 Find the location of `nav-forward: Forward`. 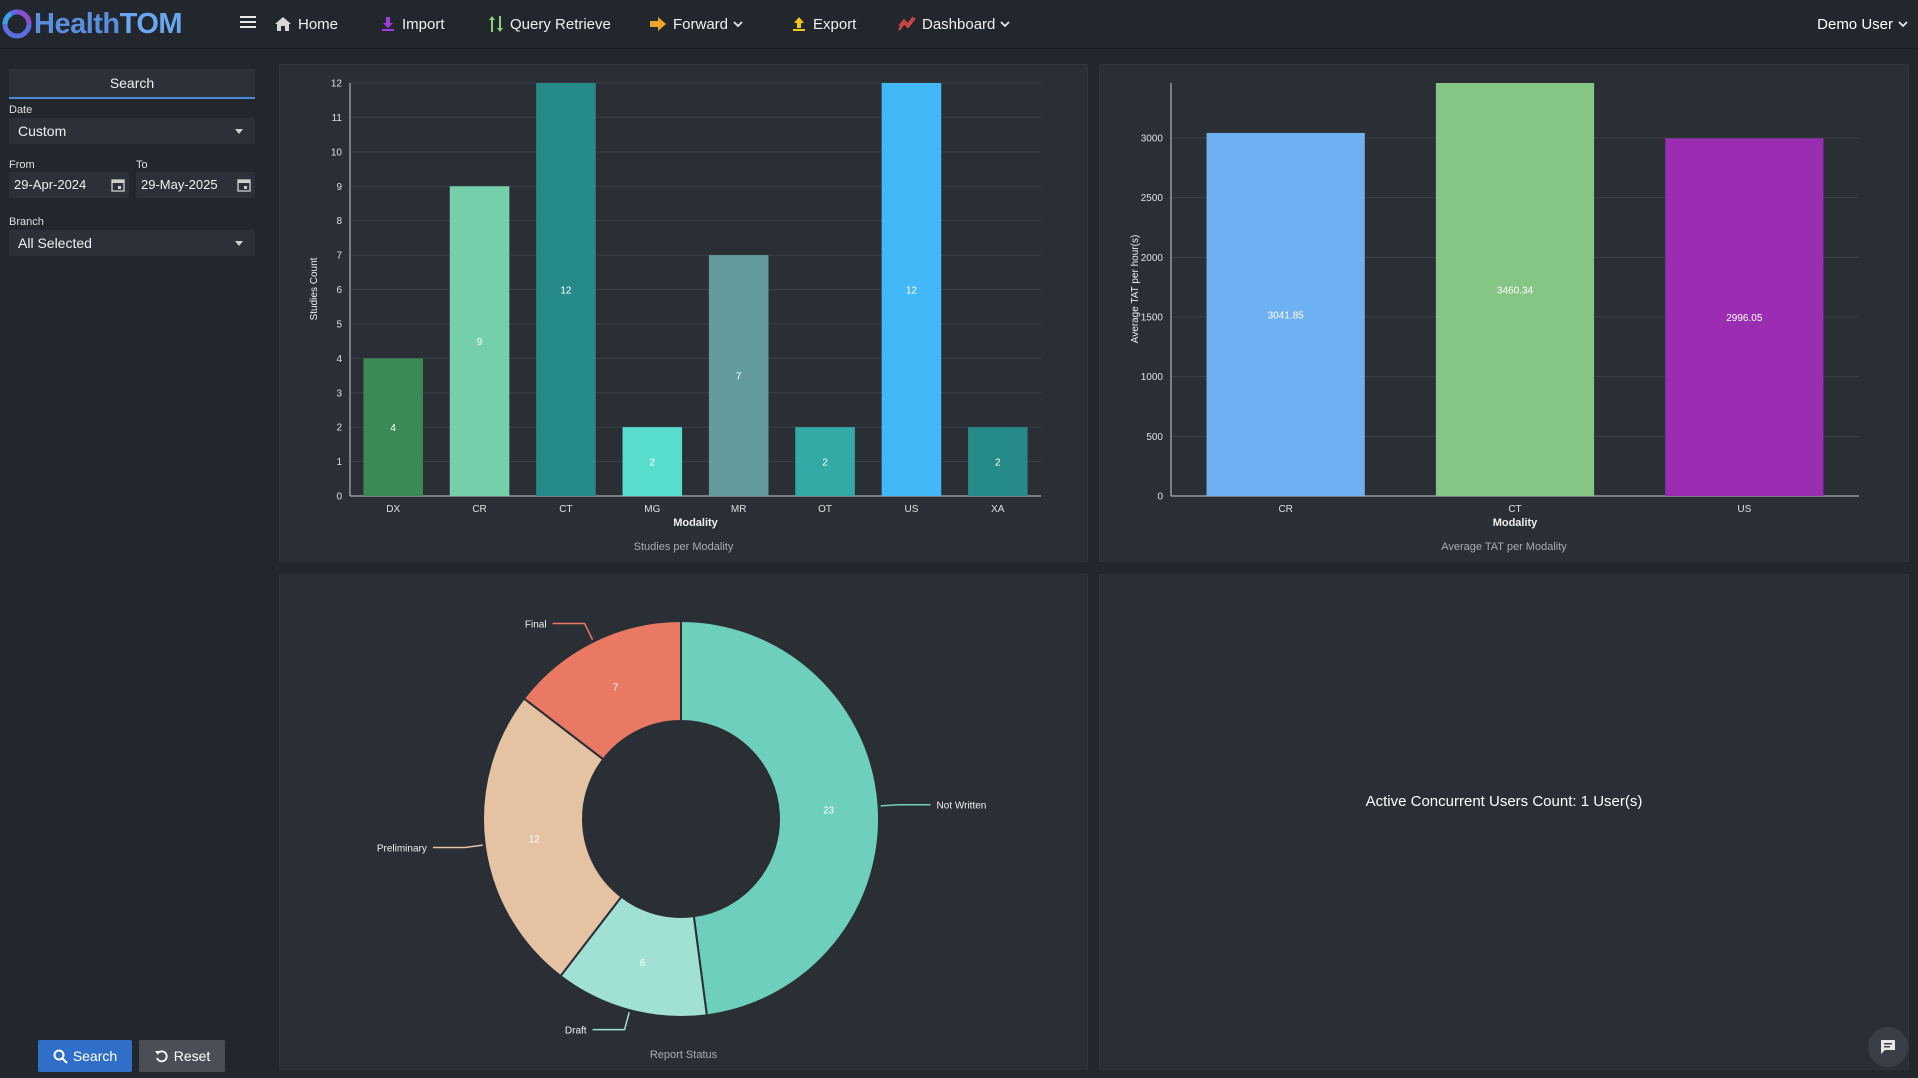

nav-forward: Forward is located at coordinates (699, 24).